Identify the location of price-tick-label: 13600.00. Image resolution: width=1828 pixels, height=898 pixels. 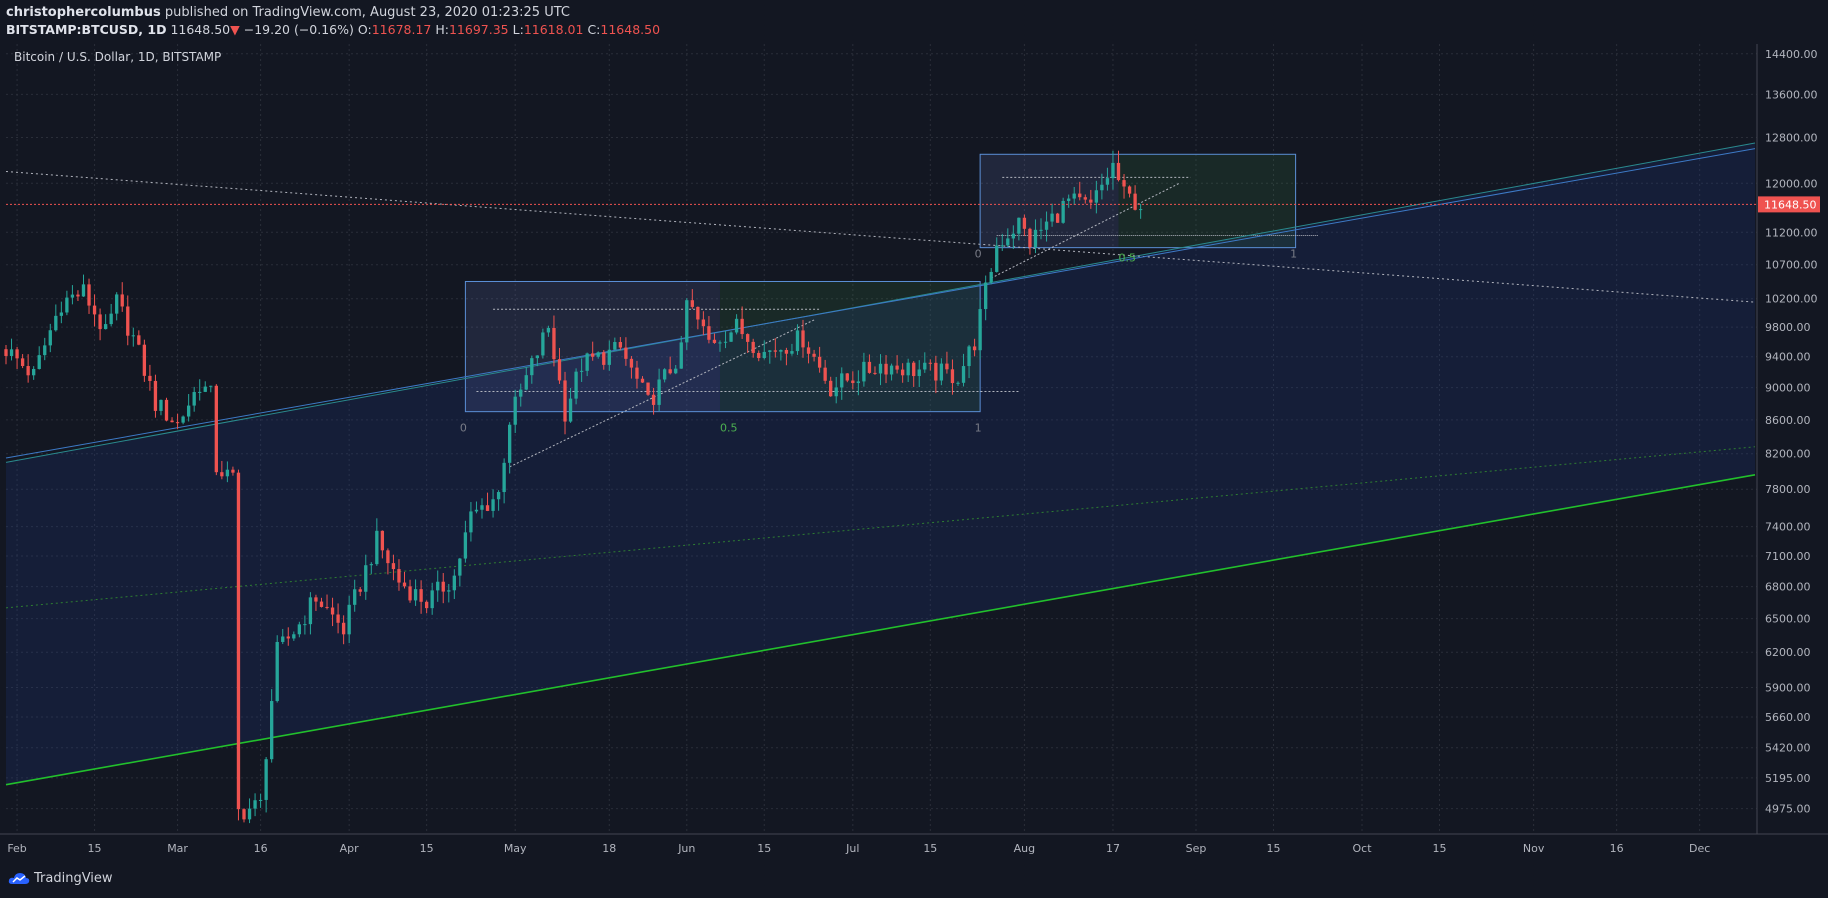
(1791, 94).